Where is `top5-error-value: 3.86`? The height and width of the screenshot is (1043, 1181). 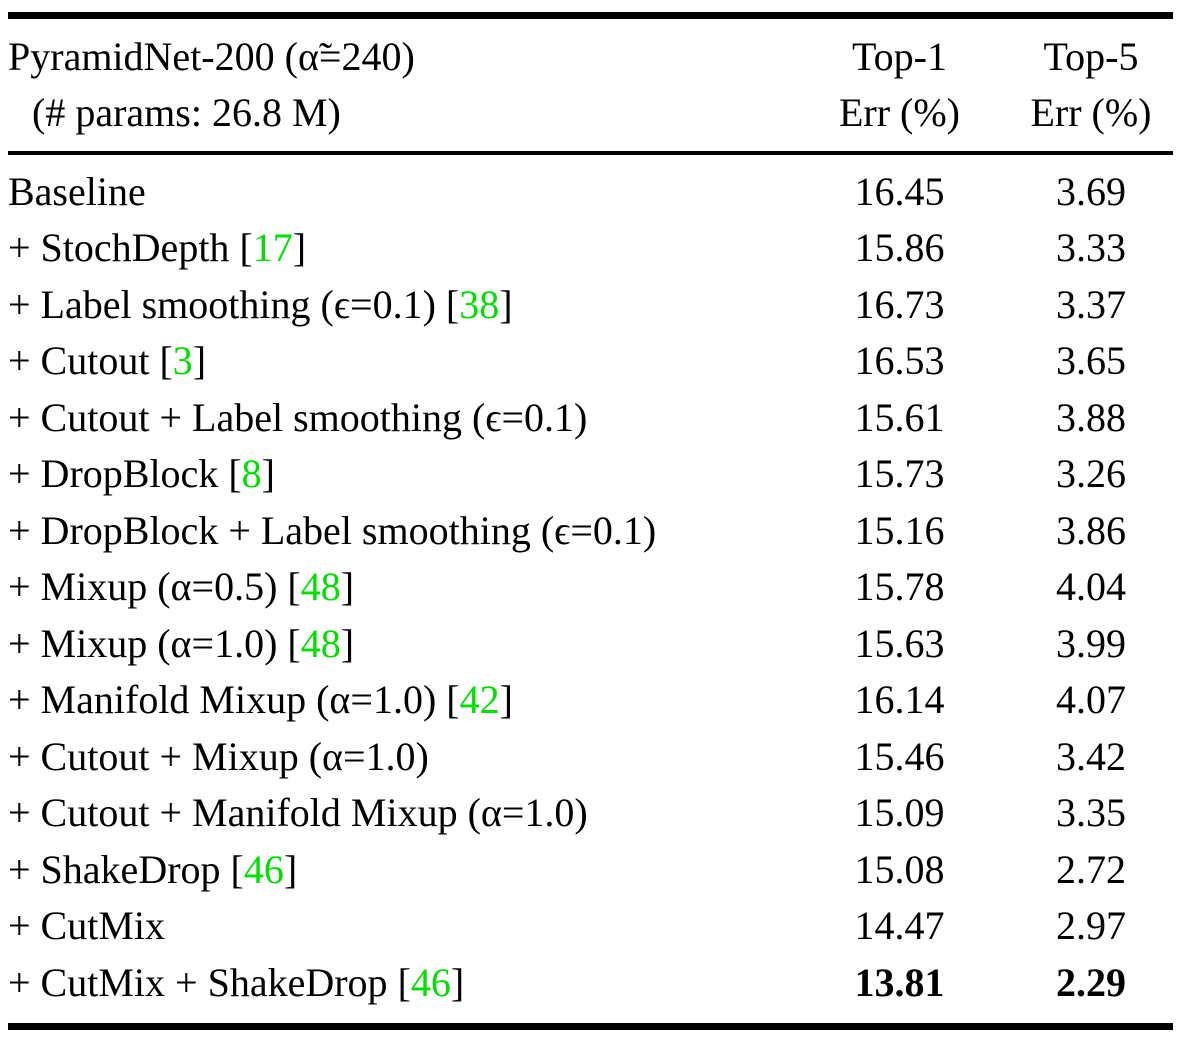 top5-error-value: 3.86 is located at coordinates (1091, 530).